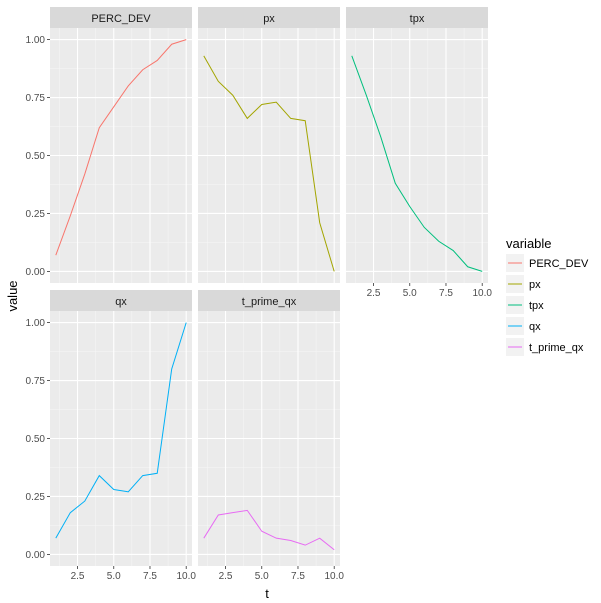 The height and width of the screenshot is (603, 601). What do you see at coordinates (556, 348) in the screenshot?
I see `legend-label: t_prime_qx` at bounding box center [556, 348].